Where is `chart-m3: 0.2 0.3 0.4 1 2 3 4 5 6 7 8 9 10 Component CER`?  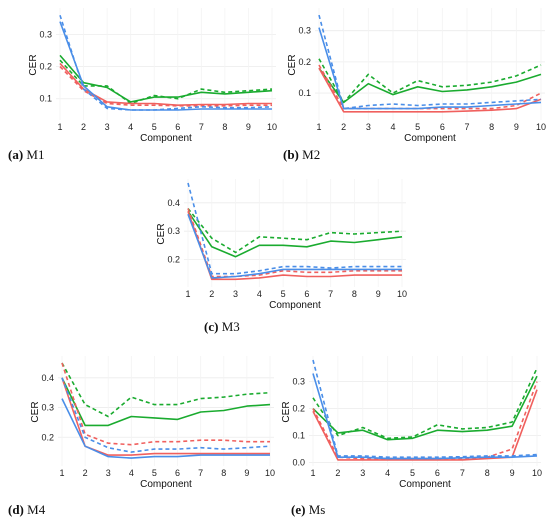 chart-m3: 0.2 0.3 0.4 1 2 3 4 5 6 7 8 9 10 Component CER is located at coordinates (281, 245).